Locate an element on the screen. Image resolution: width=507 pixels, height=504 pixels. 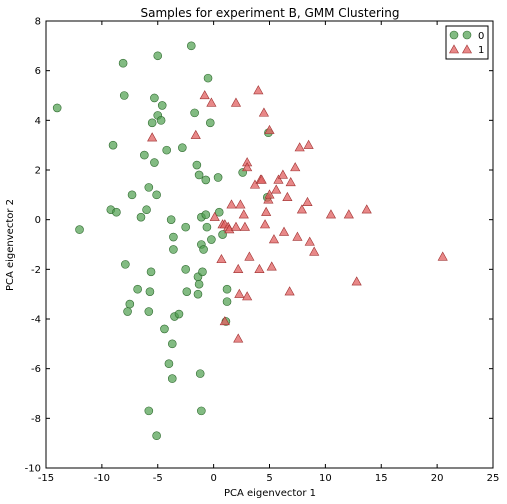
x-tick-label: -15 is located at coordinates (46, 478).